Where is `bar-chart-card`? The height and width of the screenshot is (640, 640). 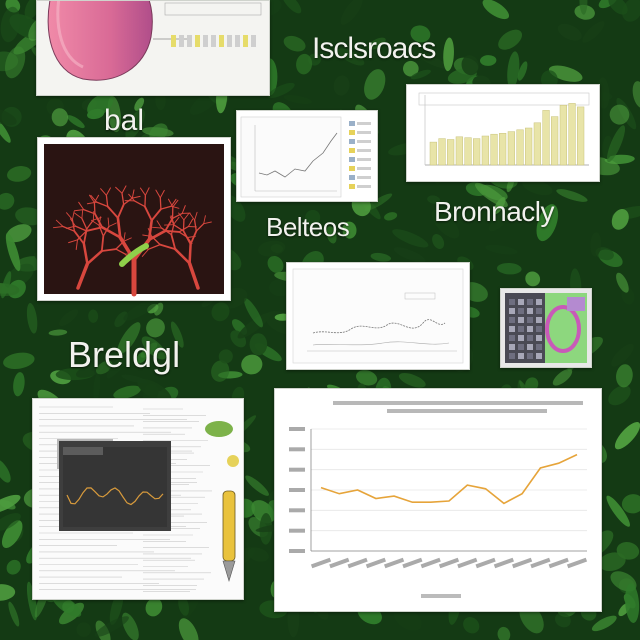 bar-chart-card is located at coordinates (503, 133).